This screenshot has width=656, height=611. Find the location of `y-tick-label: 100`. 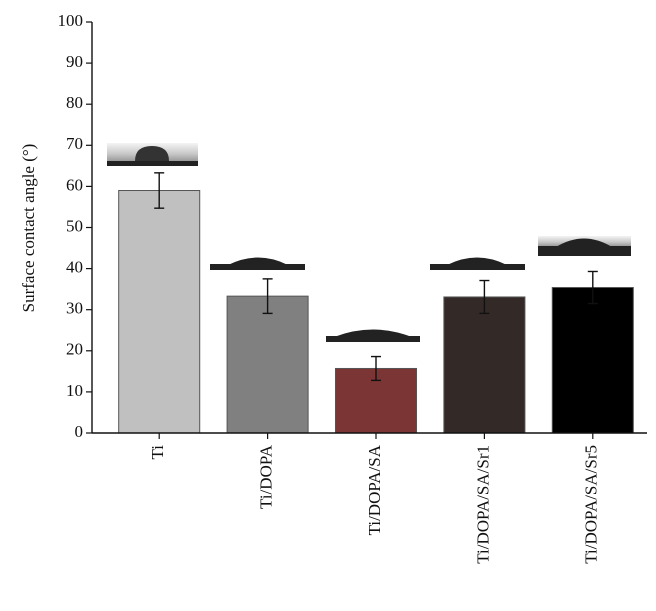

y-tick-label: 100 is located at coordinates (71, 20).